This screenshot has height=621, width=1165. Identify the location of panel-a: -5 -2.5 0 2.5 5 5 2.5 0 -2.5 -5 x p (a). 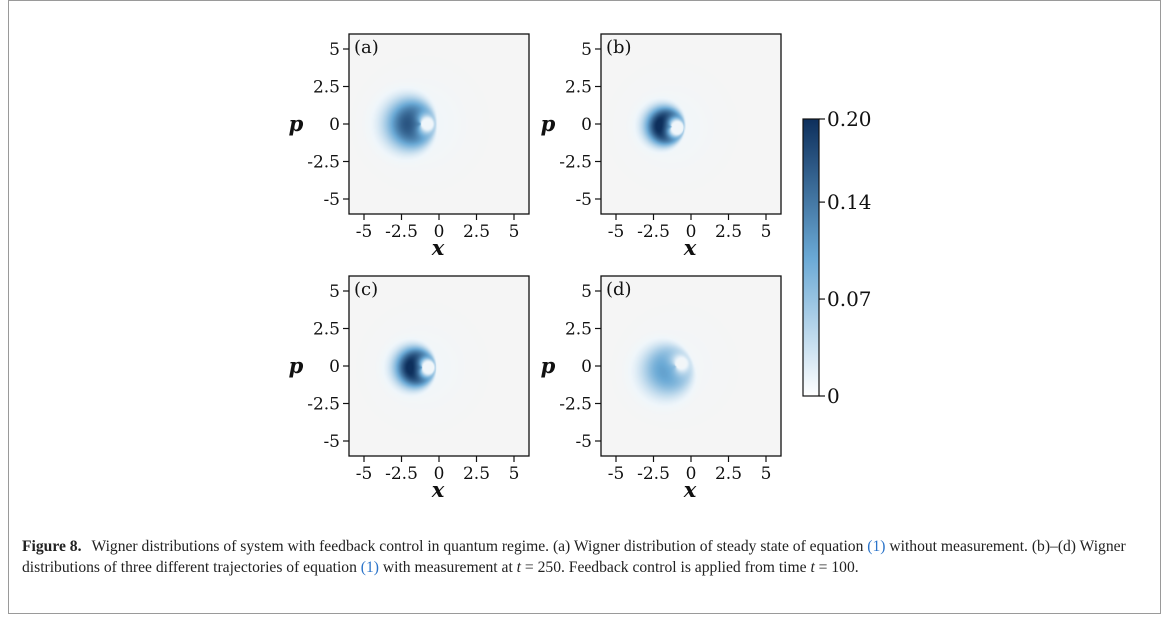
(409, 146).